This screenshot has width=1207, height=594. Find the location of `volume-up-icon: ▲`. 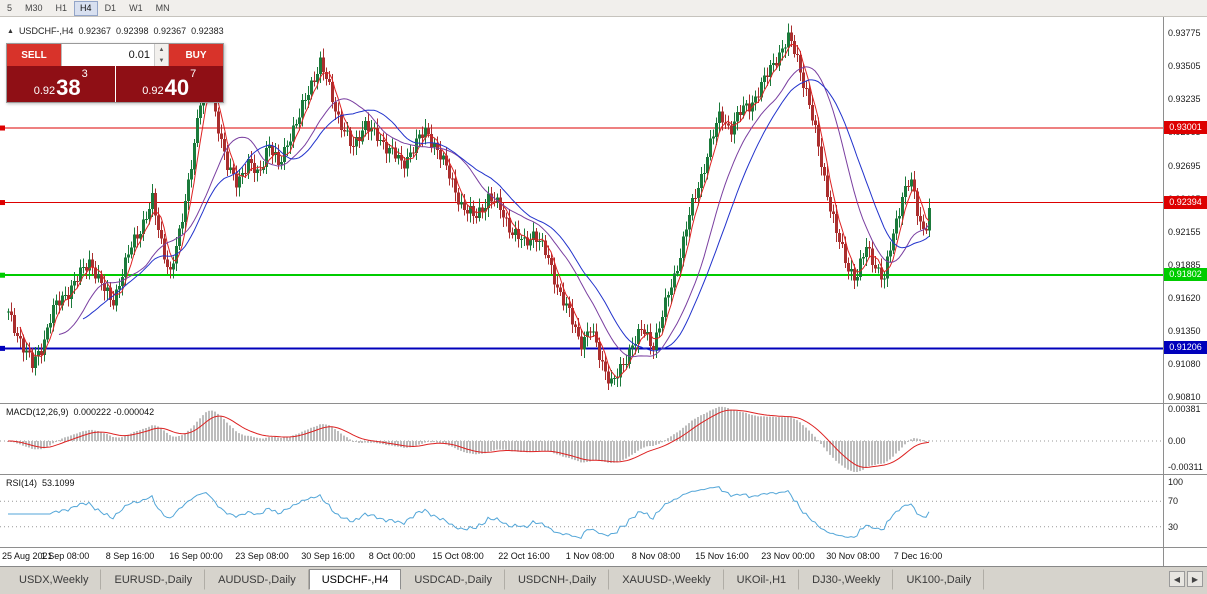

volume-up-icon: ▲ is located at coordinates (161, 49).